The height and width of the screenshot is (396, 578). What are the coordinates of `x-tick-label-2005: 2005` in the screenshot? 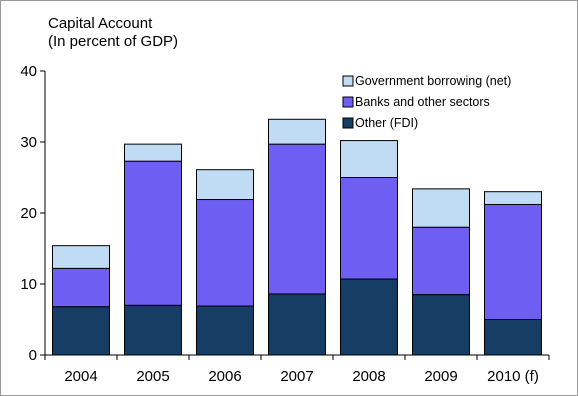 It's located at (152, 376).